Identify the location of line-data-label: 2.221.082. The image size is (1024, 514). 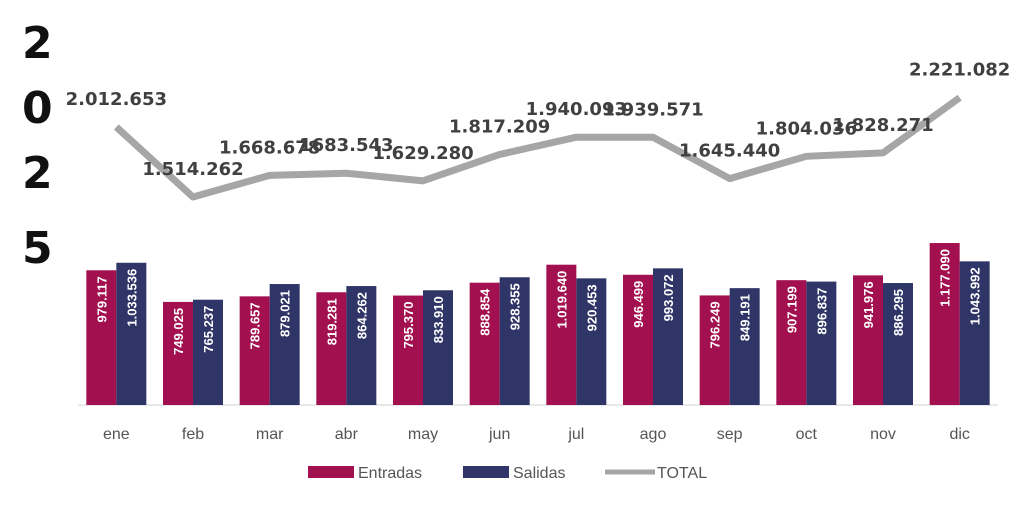
(959, 70).